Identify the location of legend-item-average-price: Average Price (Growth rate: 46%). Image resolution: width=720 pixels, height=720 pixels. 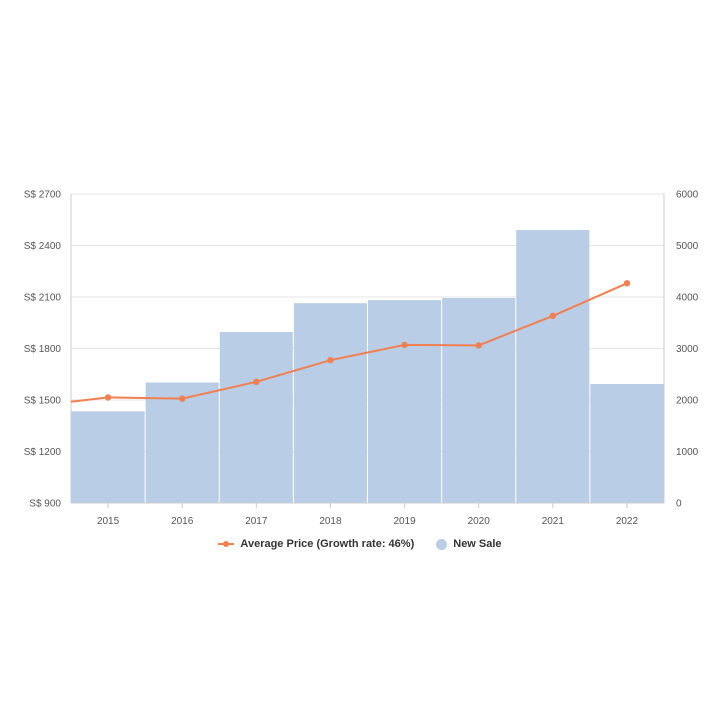
(316, 544).